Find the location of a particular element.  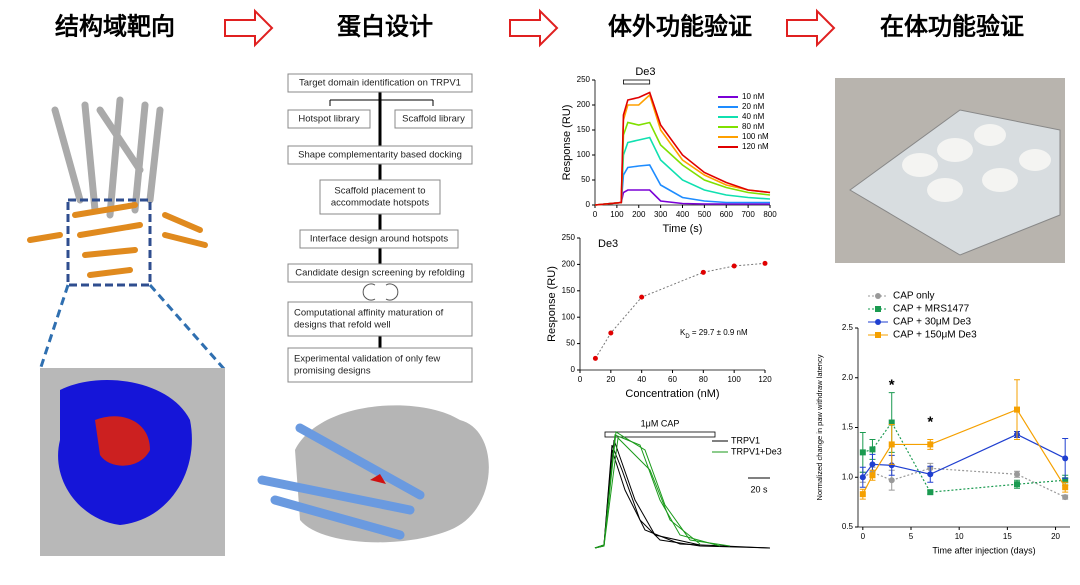

y-tick-label: 1.0 is located at coordinates (848, 476).